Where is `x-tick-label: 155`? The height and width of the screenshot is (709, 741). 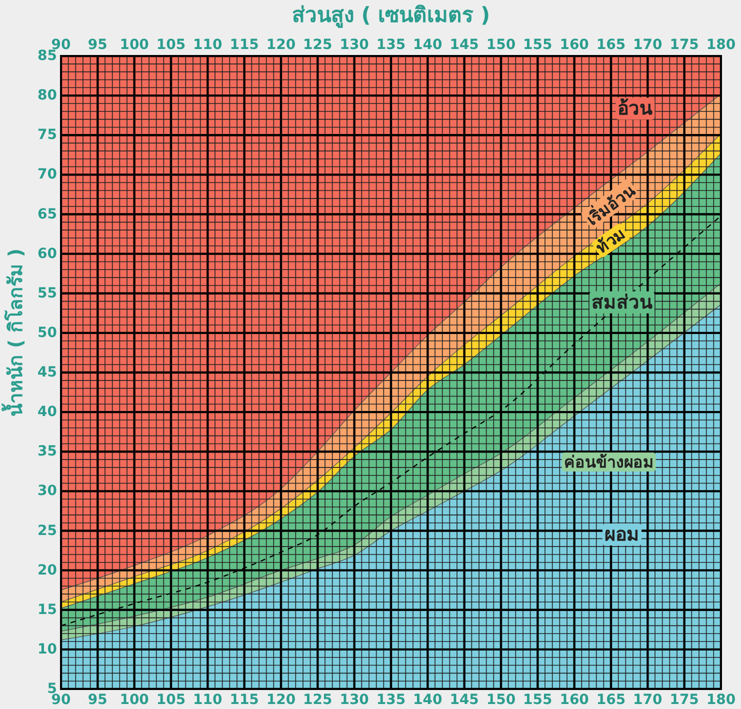 x-tick-label: 155 is located at coordinates (537, 700).